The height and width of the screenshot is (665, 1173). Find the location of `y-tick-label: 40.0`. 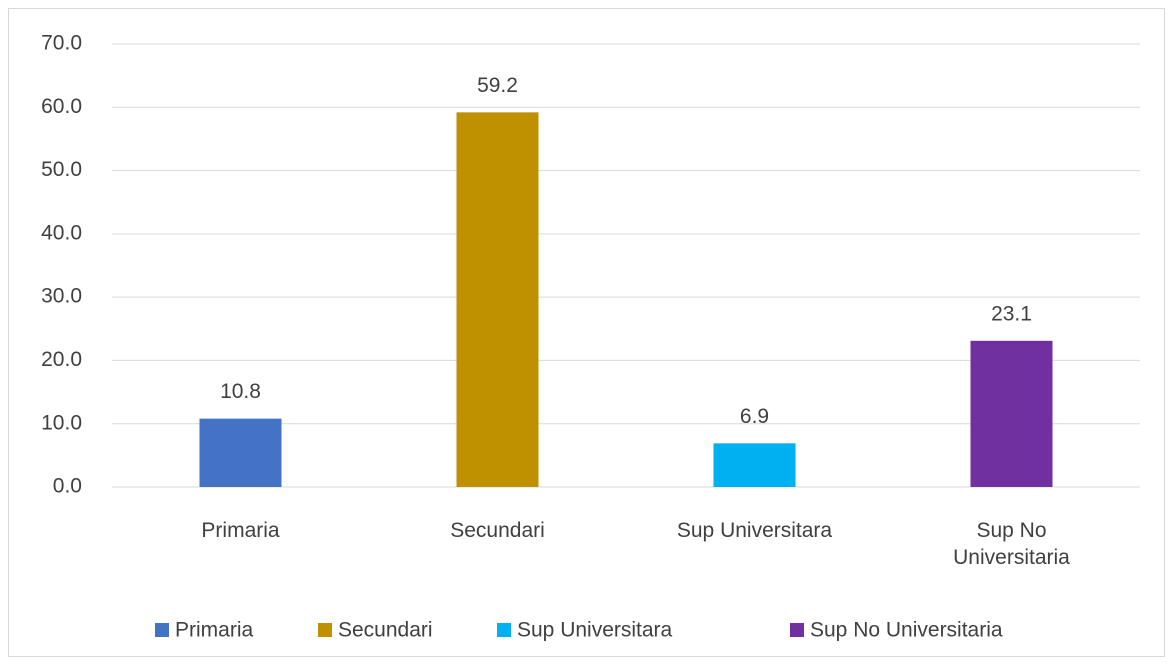

y-tick-label: 40.0 is located at coordinates (61, 232).